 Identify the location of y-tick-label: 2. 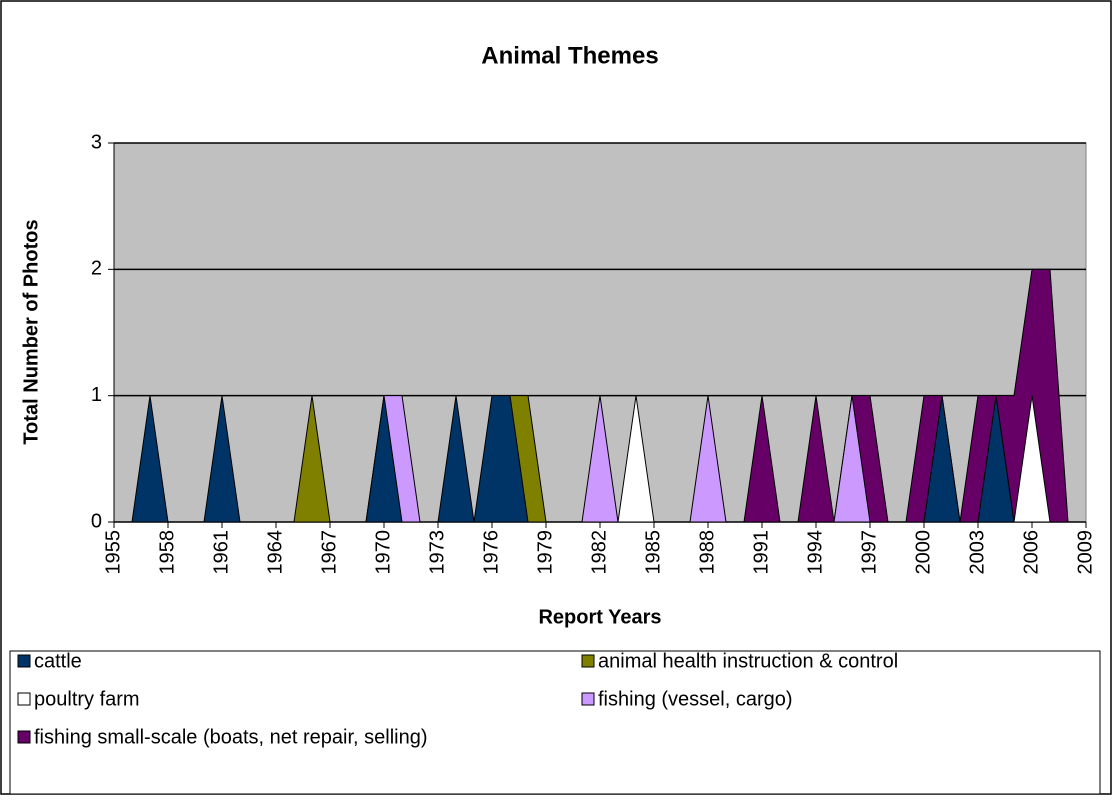
(96, 269).